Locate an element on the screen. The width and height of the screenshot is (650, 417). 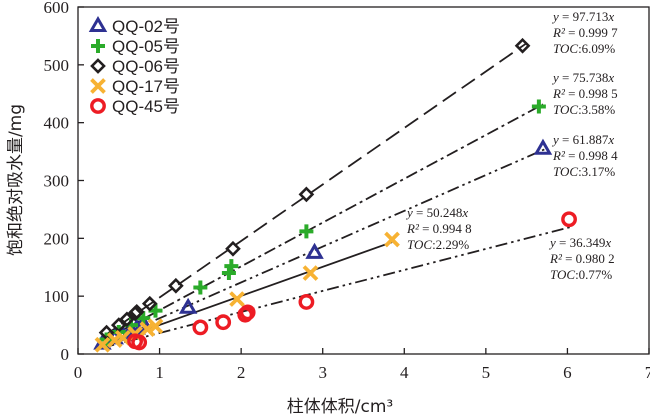
legend-item-1: QQ-05号 is located at coordinates (135, 46).